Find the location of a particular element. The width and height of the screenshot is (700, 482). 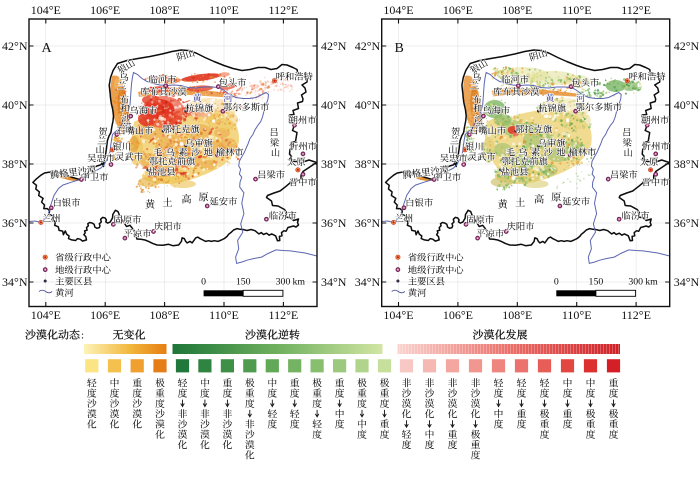

svg-text: A is located at coordinates (46, 48).